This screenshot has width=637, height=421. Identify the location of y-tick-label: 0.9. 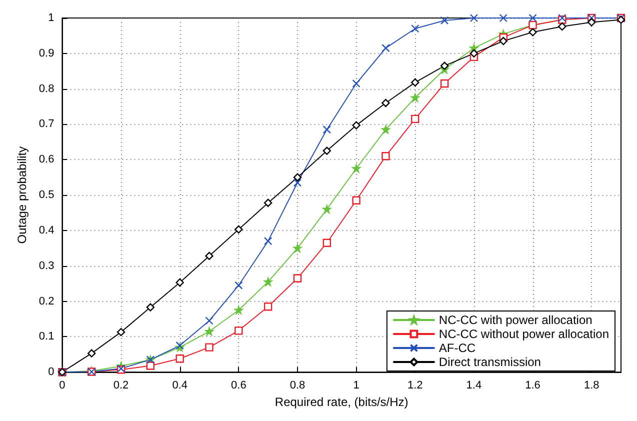
(46, 53).